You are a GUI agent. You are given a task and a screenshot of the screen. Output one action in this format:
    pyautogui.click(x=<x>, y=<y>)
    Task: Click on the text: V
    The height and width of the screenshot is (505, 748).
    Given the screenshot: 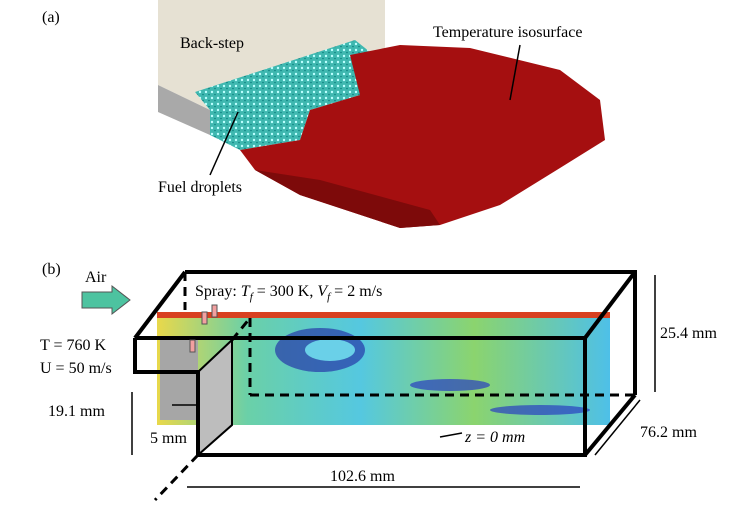 What is the action you would take?
    pyautogui.click(x=323, y=291)
    